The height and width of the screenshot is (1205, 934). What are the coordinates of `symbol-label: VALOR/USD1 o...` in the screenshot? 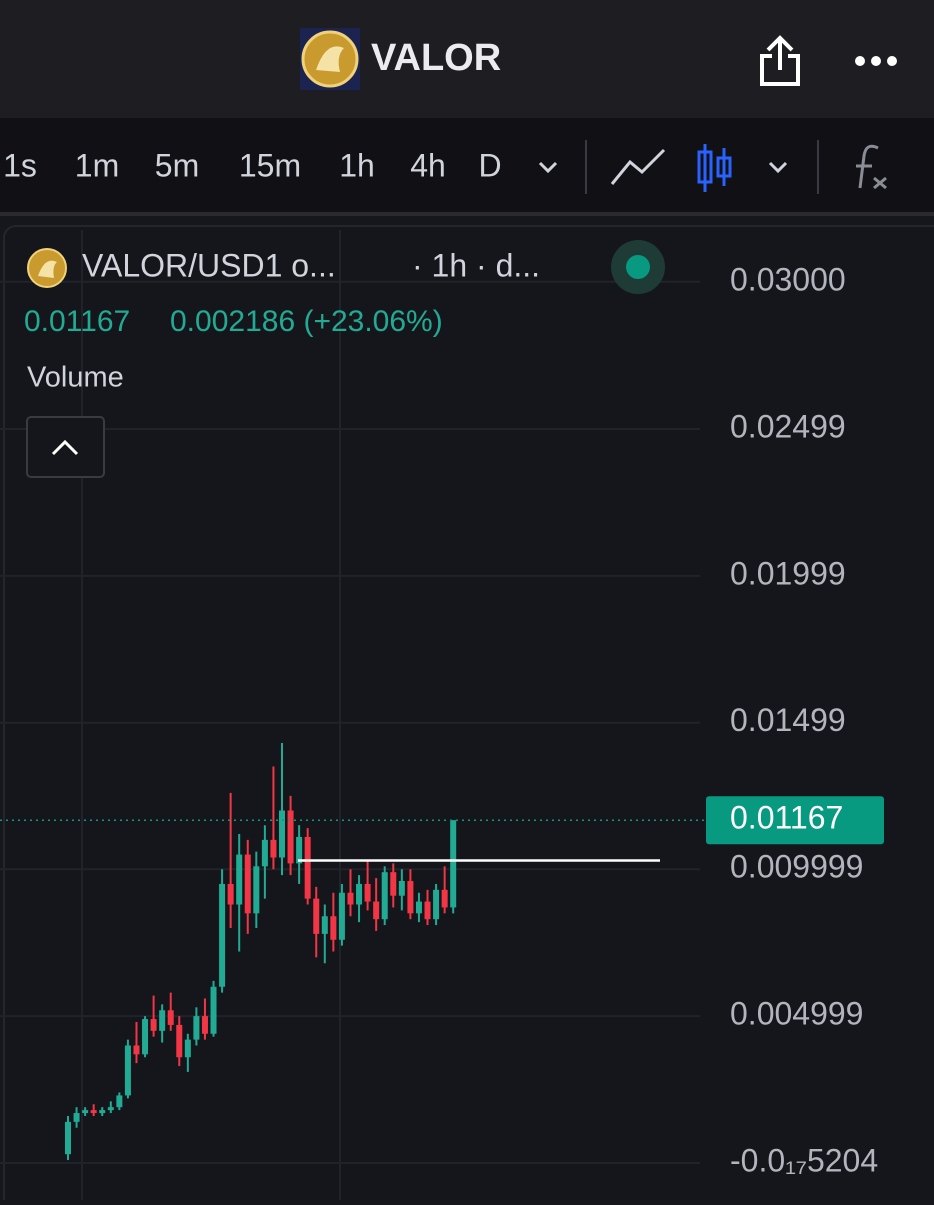 It's located at (209, 265).